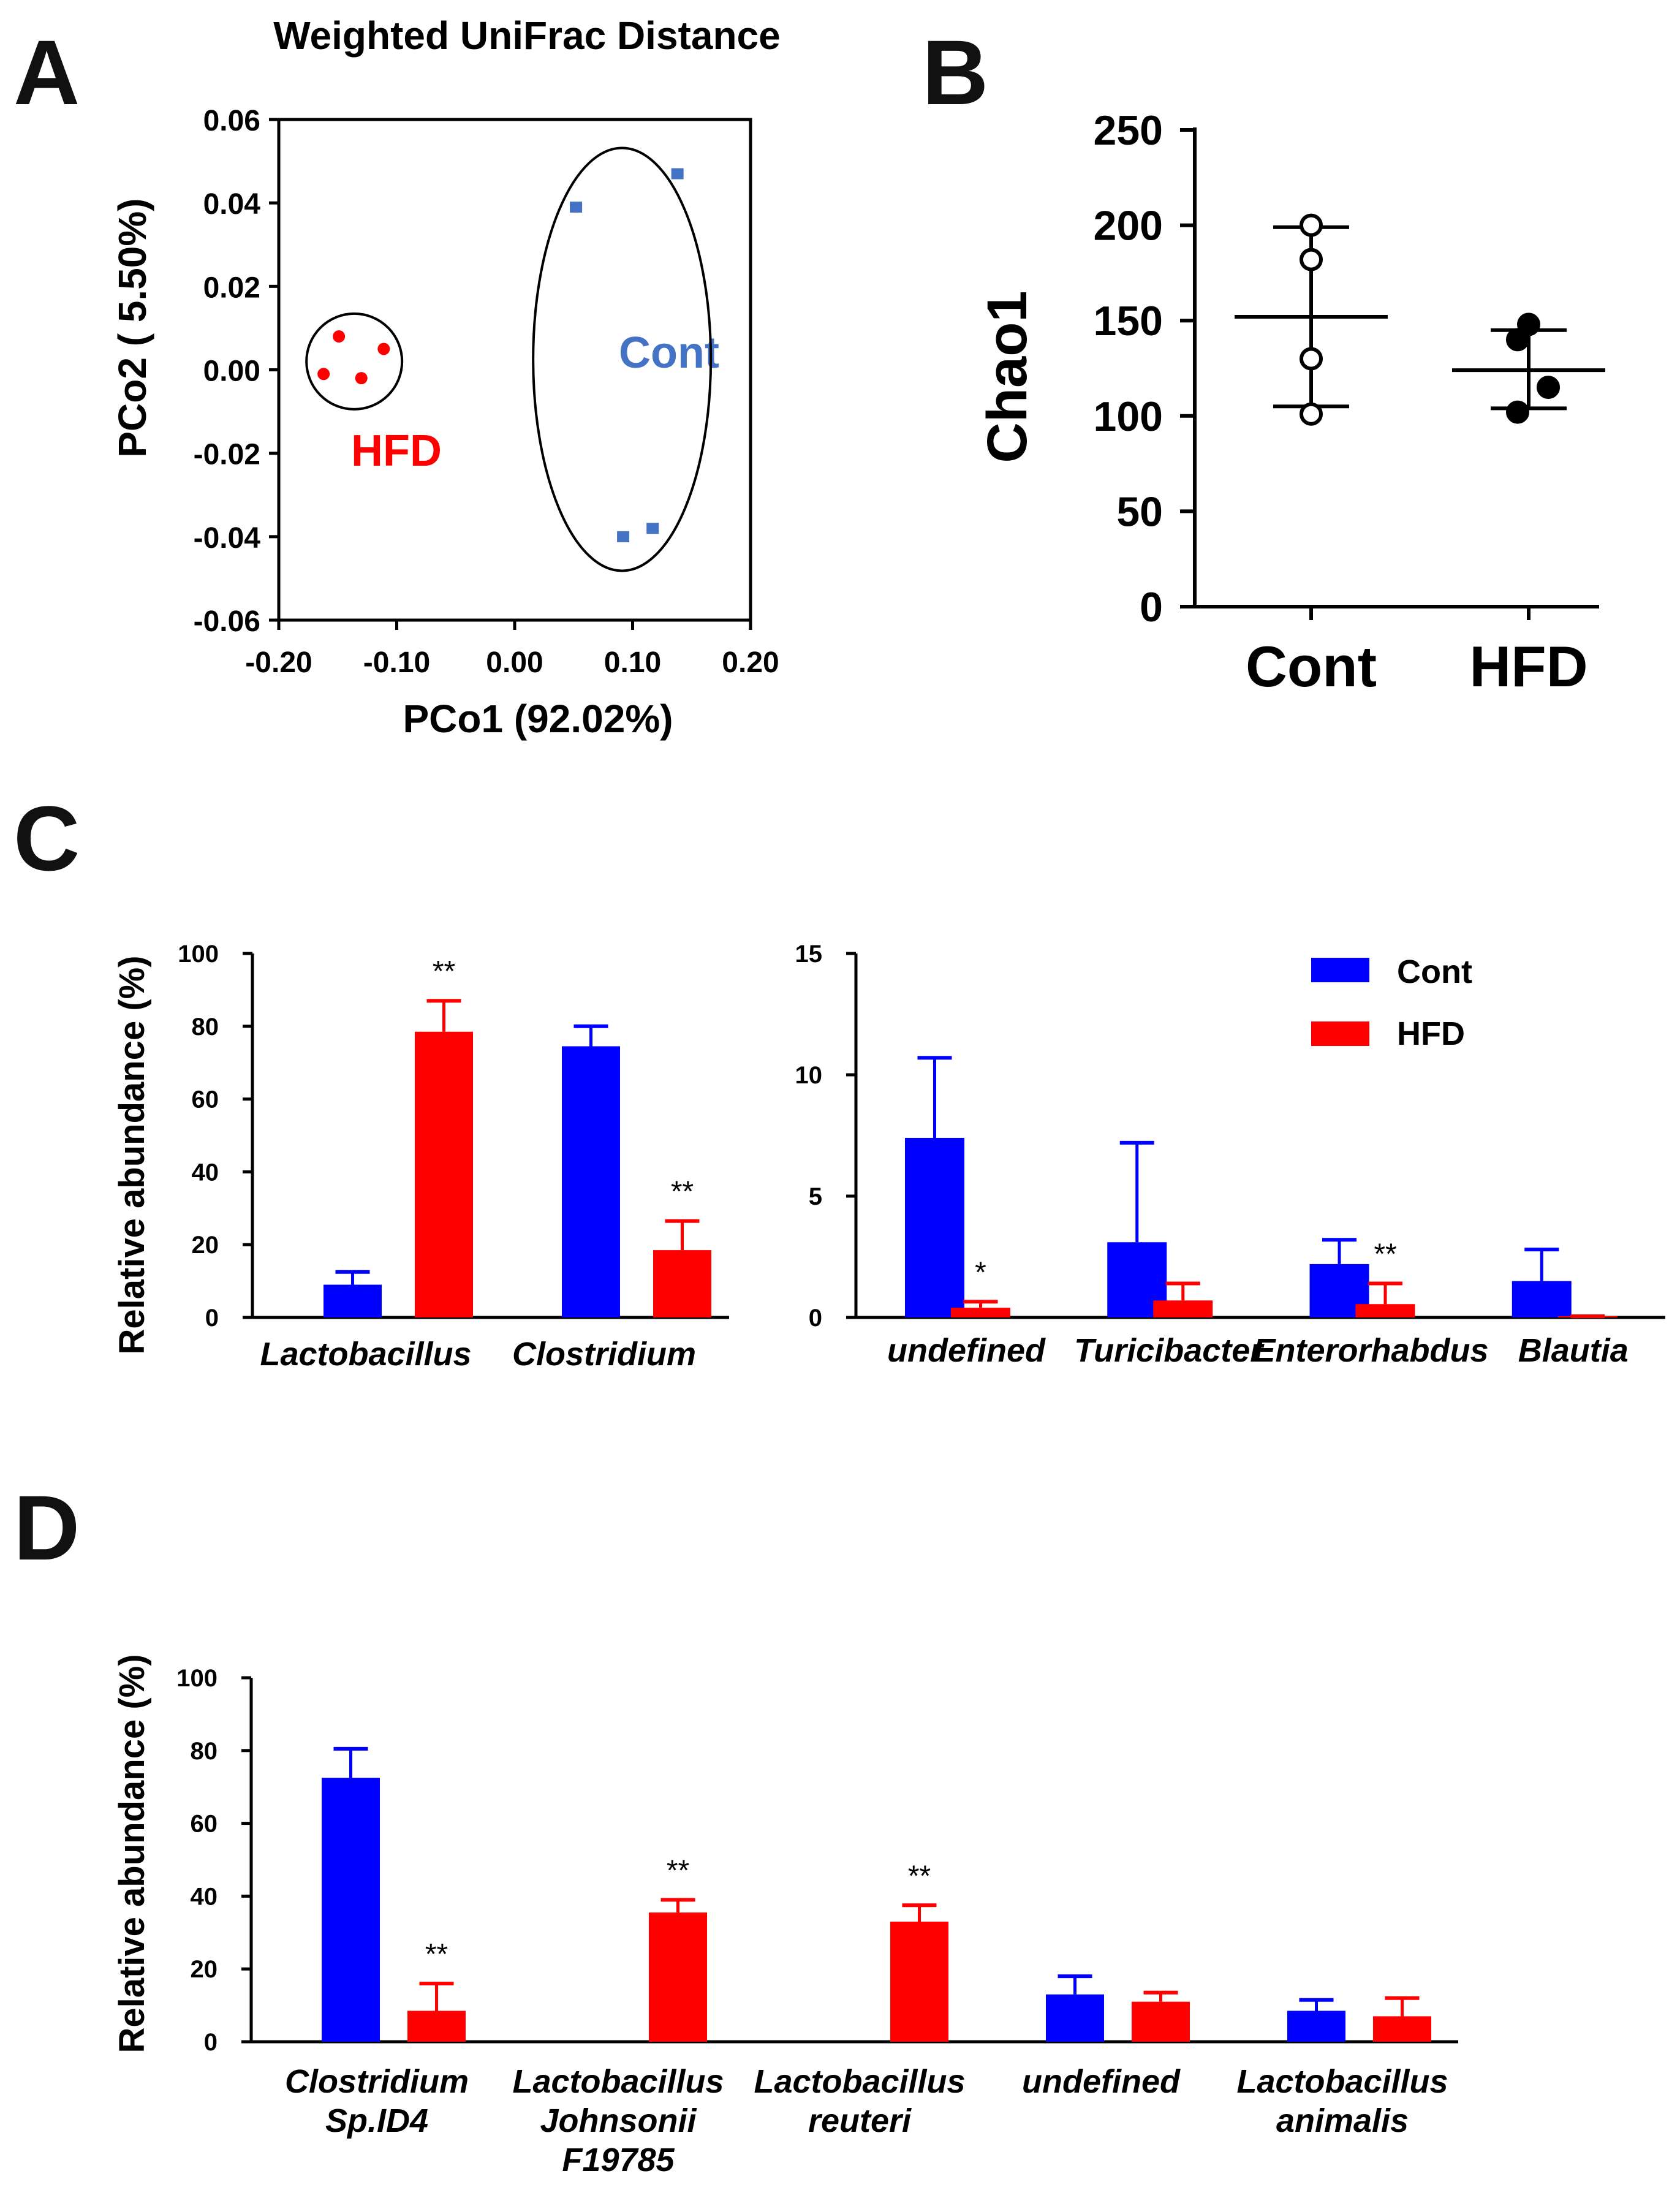  Describe the element at coordinates (204, 1970) in the screenshot. I see `panel-d-ytick-label: 20` at that location.